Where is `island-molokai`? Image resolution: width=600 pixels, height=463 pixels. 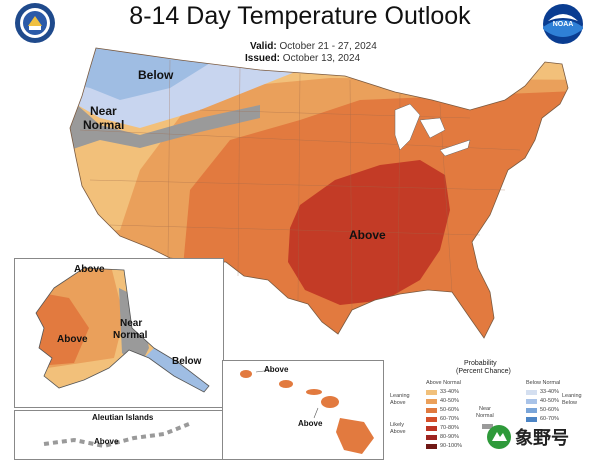
island-molokai is located at coordinates (314, 392).